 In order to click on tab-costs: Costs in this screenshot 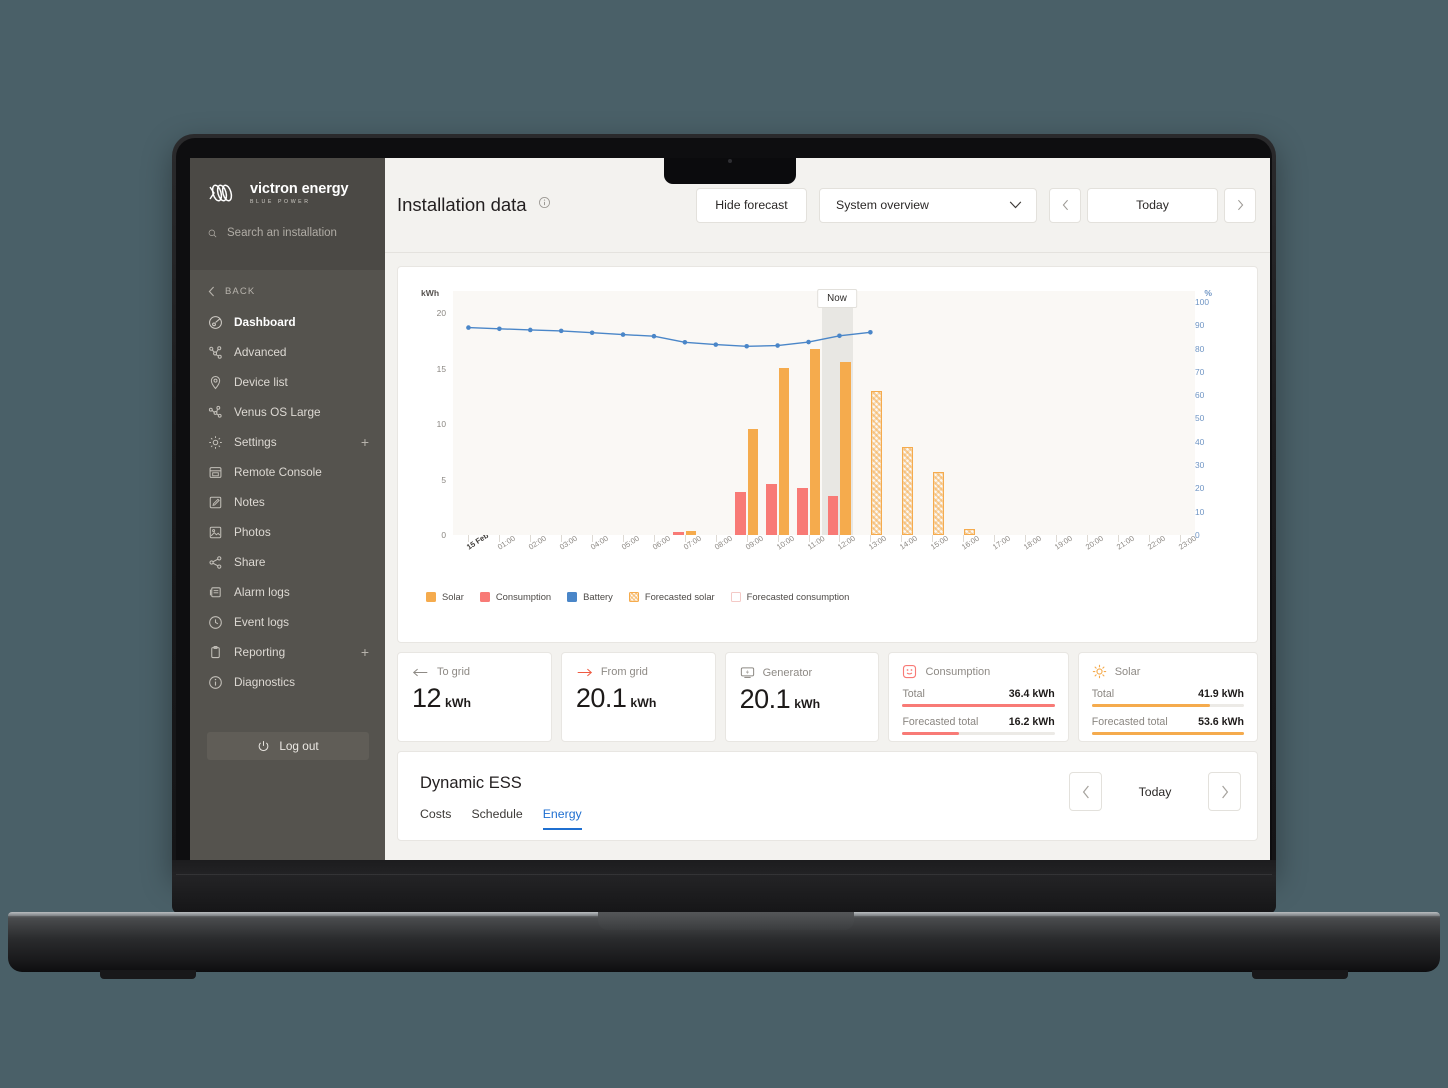, I will do `click(436, 814)`.